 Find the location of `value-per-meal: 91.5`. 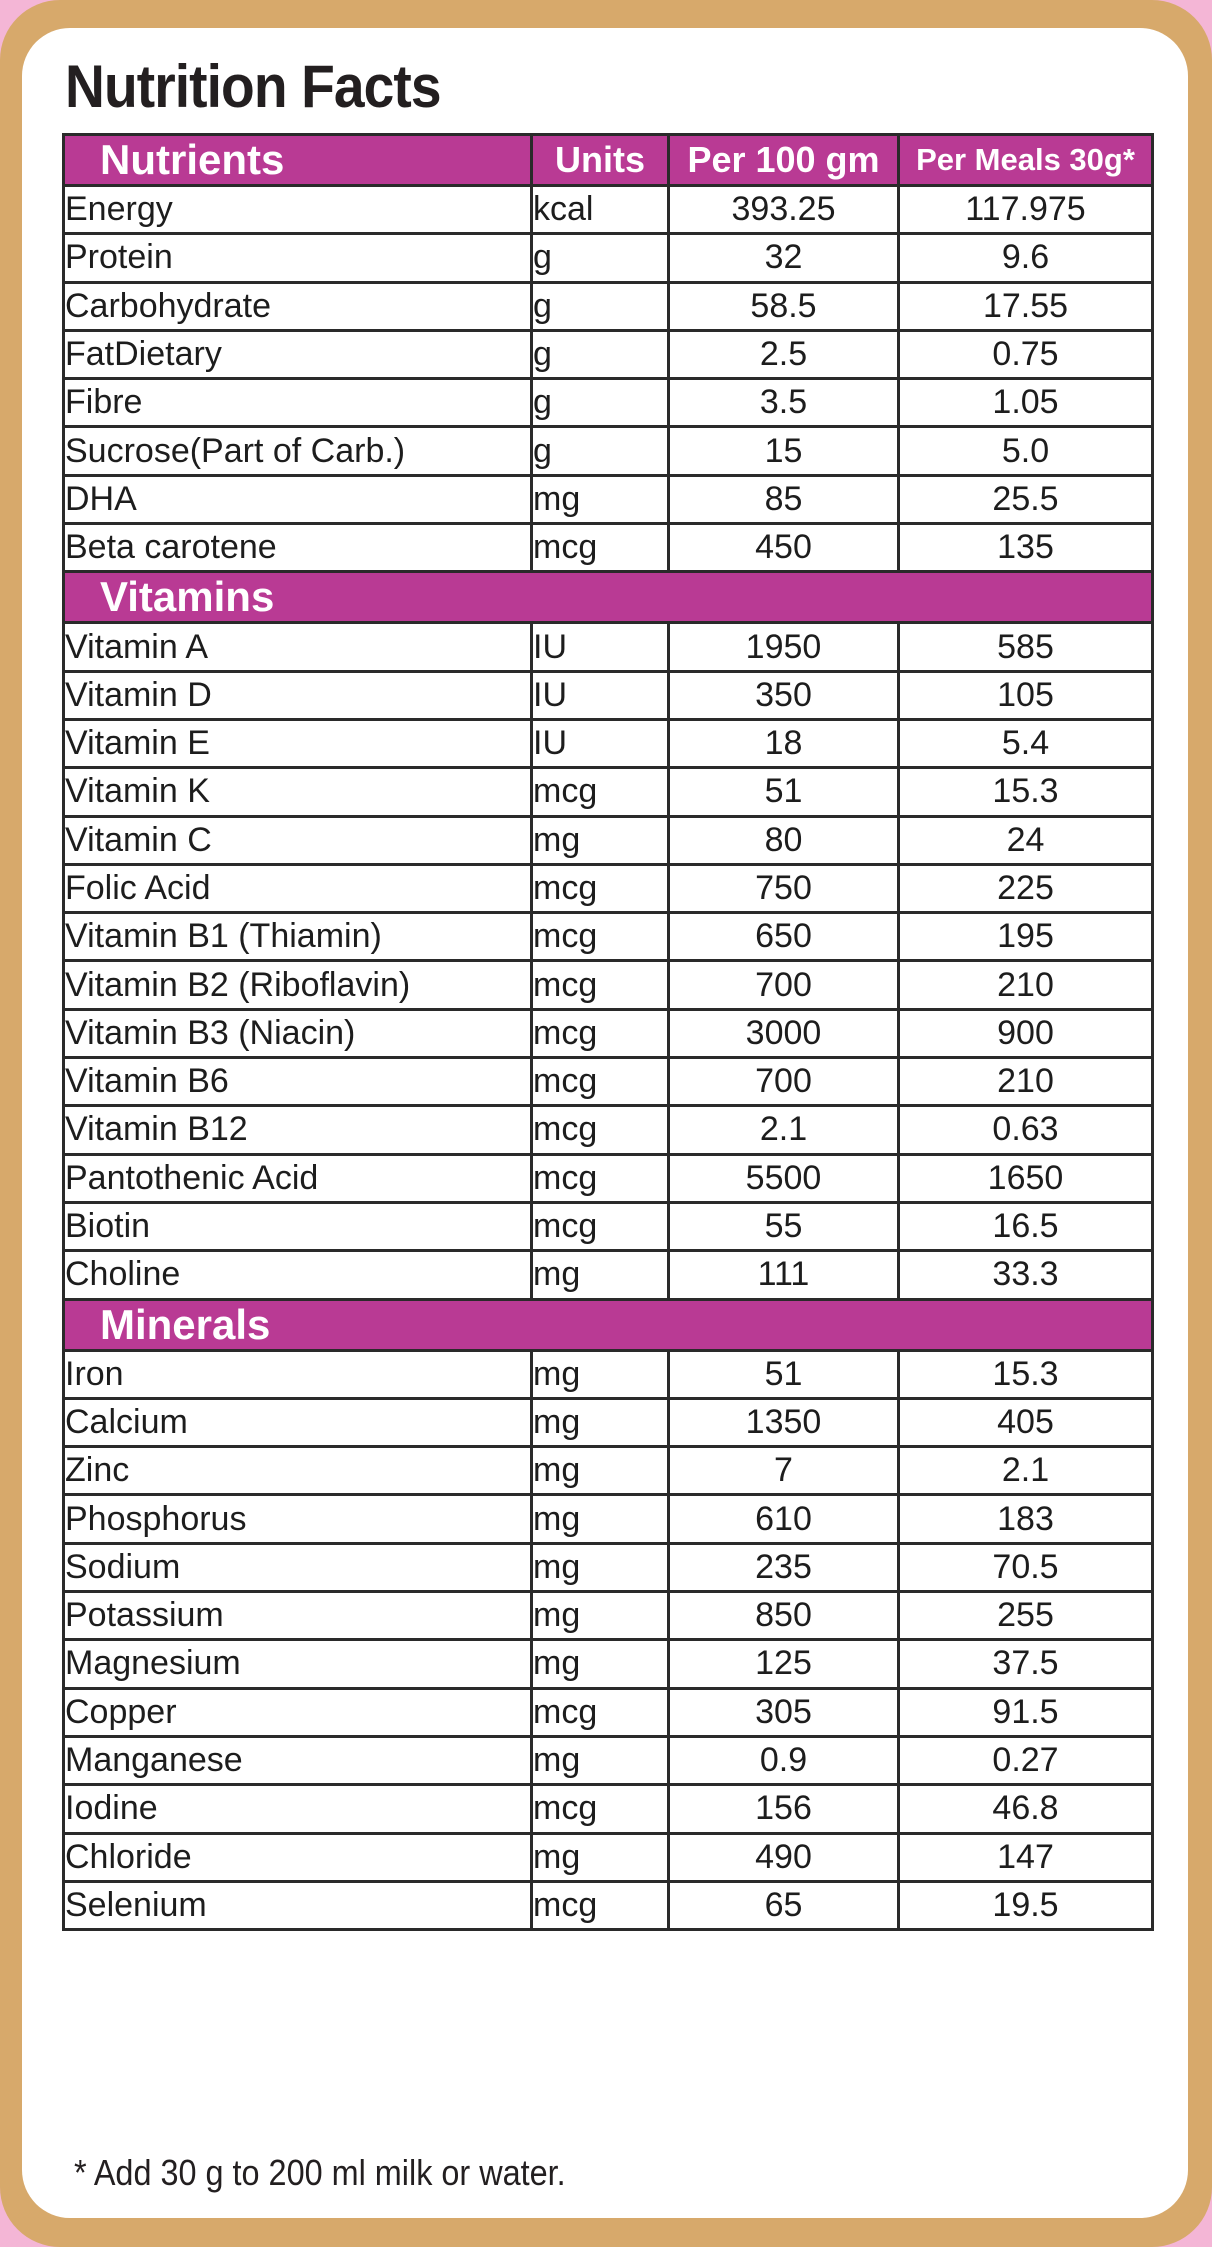

value-per-meal: 91.5 is located at coordinates (1025, 1712).